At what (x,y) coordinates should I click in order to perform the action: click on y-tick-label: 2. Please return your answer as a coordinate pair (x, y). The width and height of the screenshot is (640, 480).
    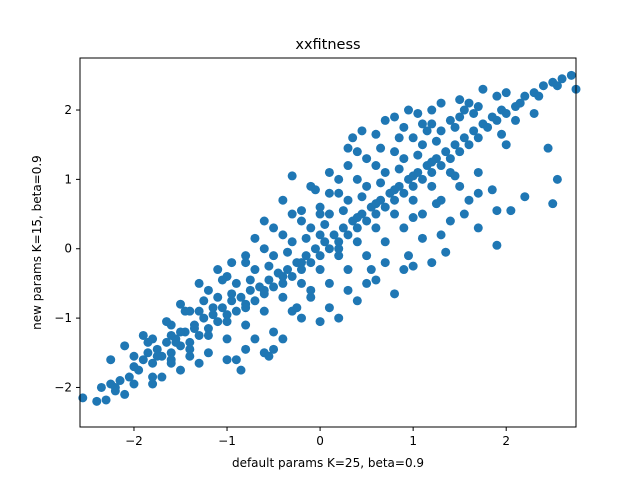
    Looking at the image, I should click on (68, 110).